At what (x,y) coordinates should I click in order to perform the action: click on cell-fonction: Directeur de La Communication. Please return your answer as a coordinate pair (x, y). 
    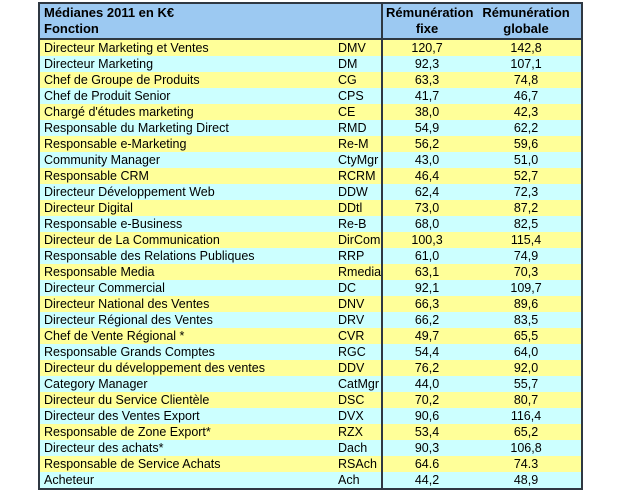
    Looking at the image, I should click on (132, 240).